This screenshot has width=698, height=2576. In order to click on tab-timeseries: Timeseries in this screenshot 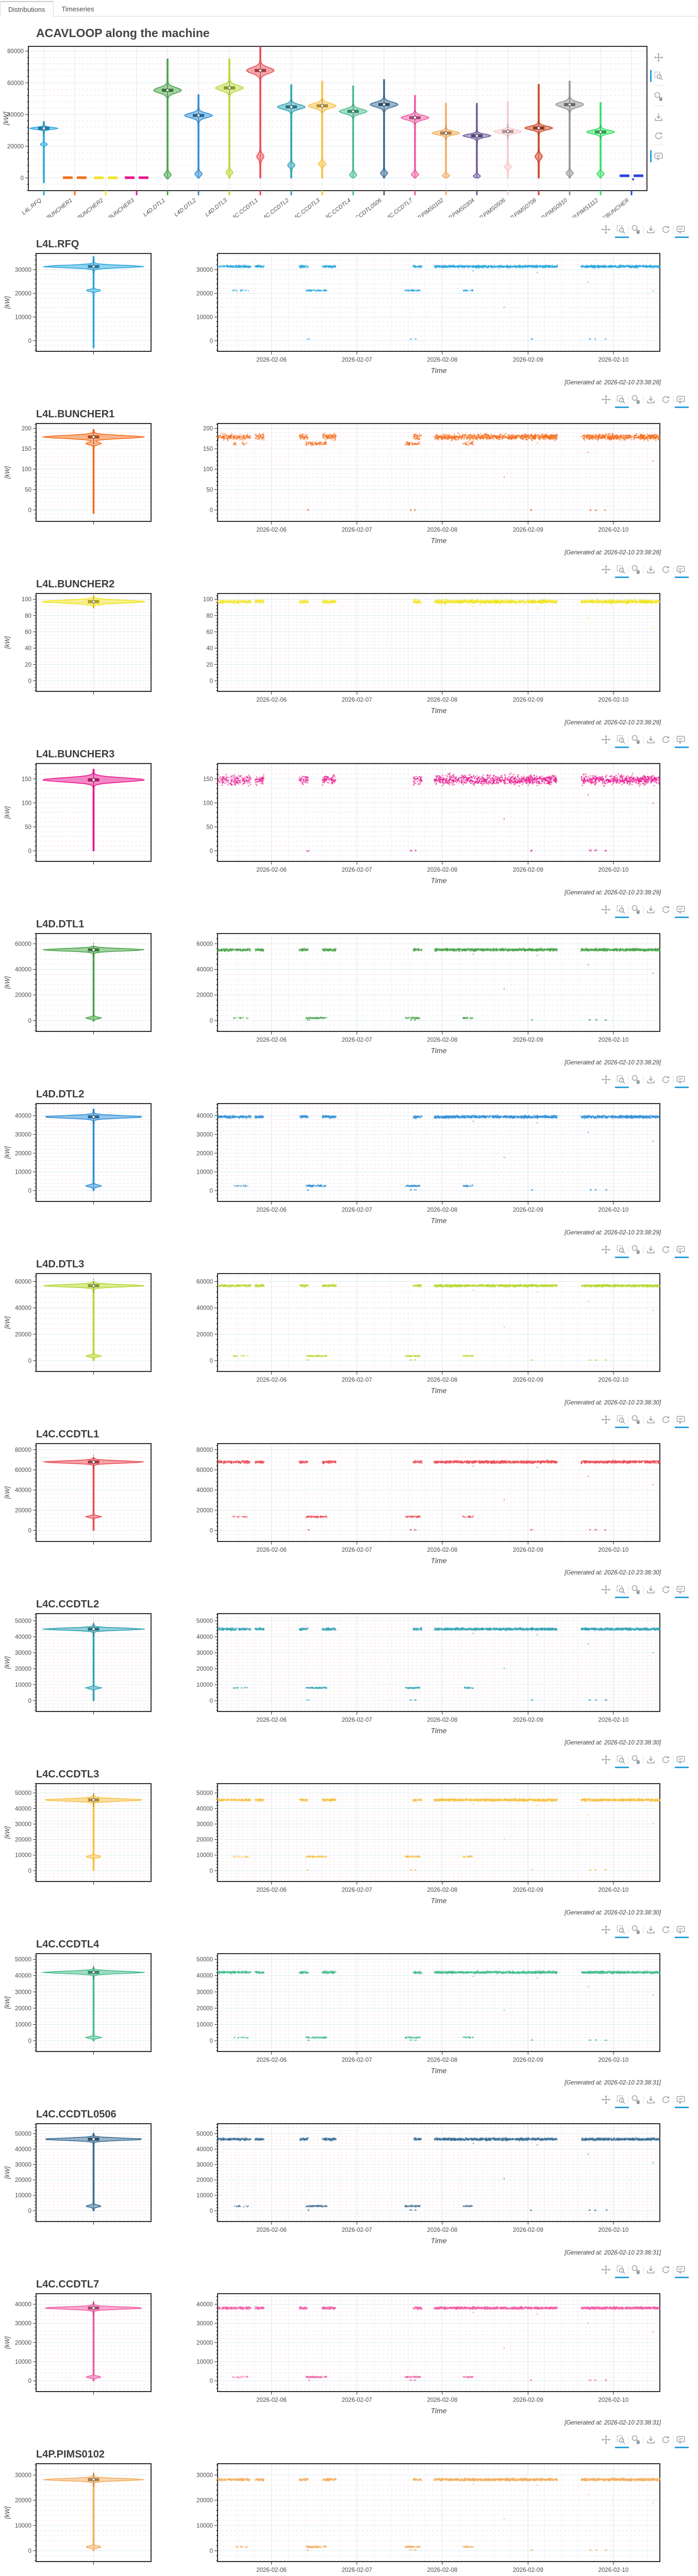, I will do `click(77, 9)`.